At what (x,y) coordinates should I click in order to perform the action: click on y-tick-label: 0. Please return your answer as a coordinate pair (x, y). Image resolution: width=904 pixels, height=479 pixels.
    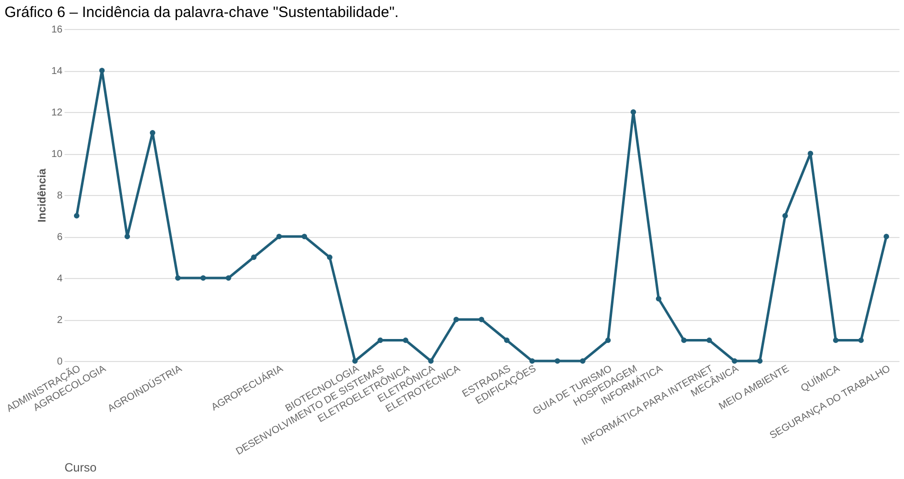
    Looking at the image, I should click on (59, 362).